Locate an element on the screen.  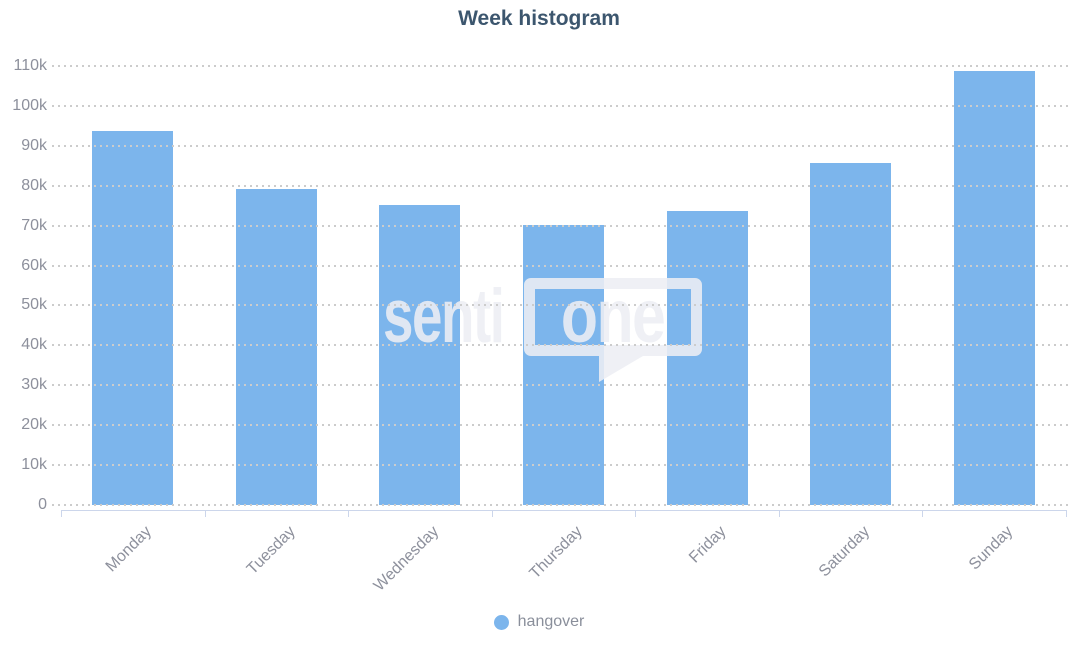
x-label-friday: Friday is located at coordinates (707, 545).